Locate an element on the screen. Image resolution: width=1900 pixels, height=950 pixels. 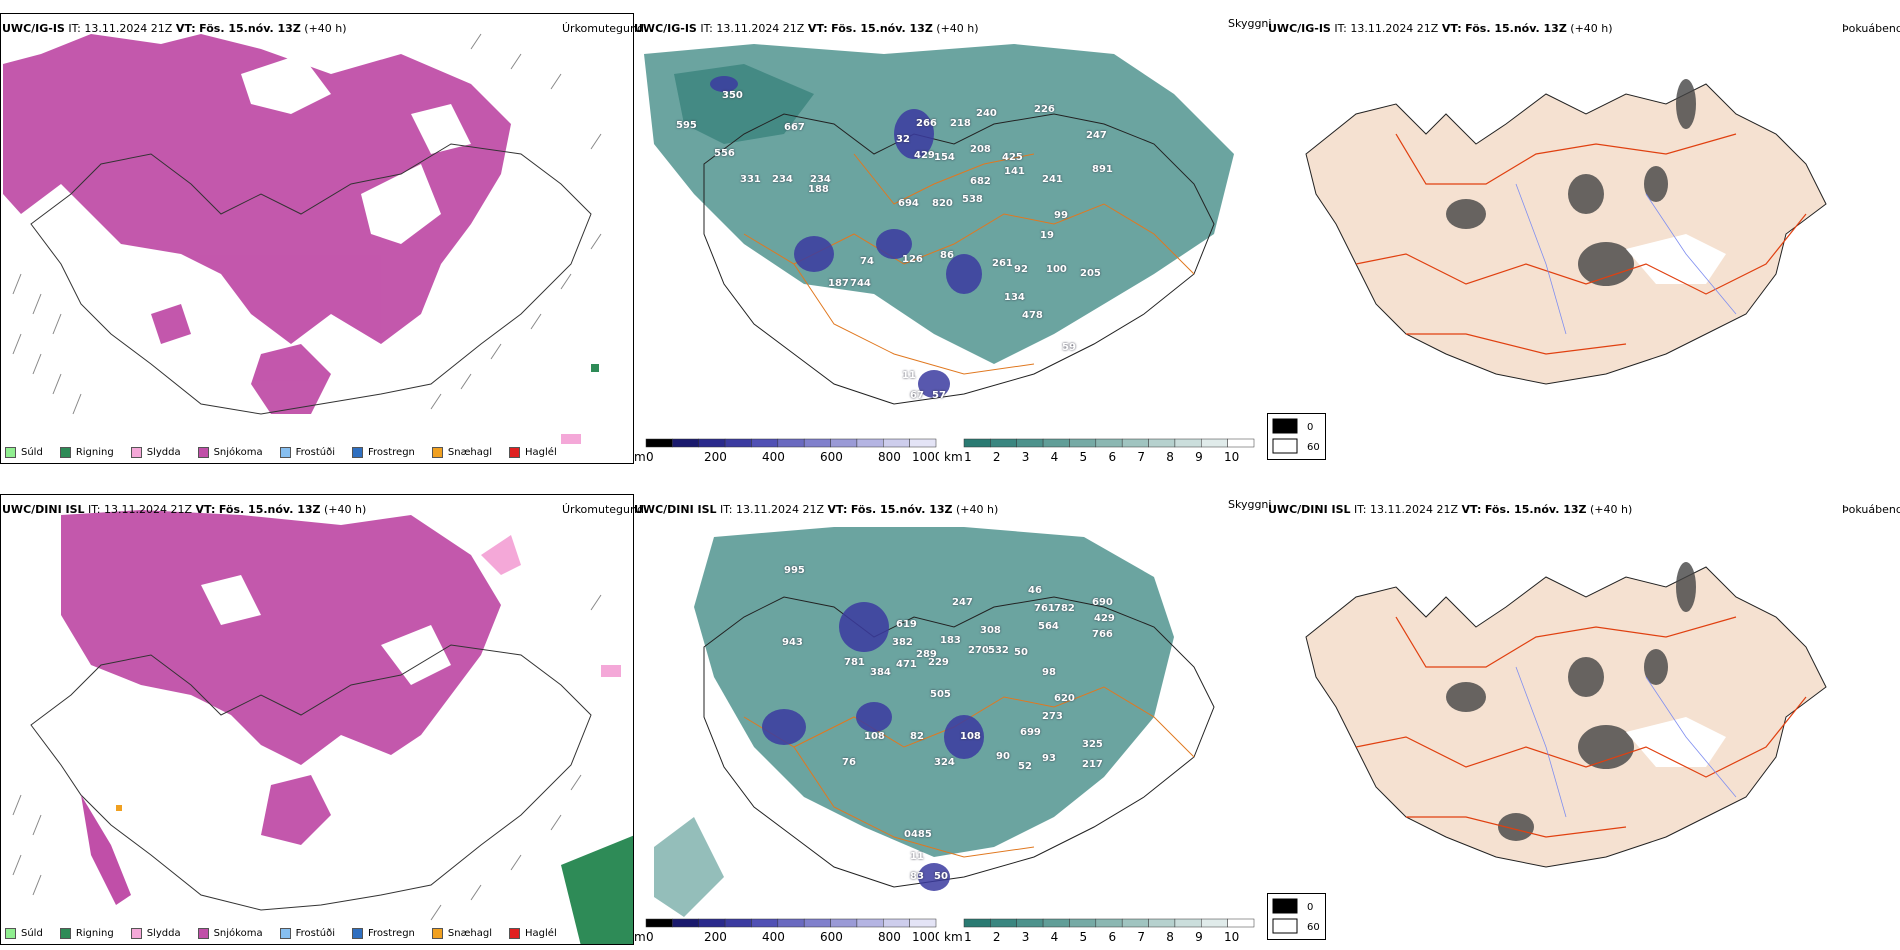
model-name: UWC/IG-IS is located at coordinates (33, 28).